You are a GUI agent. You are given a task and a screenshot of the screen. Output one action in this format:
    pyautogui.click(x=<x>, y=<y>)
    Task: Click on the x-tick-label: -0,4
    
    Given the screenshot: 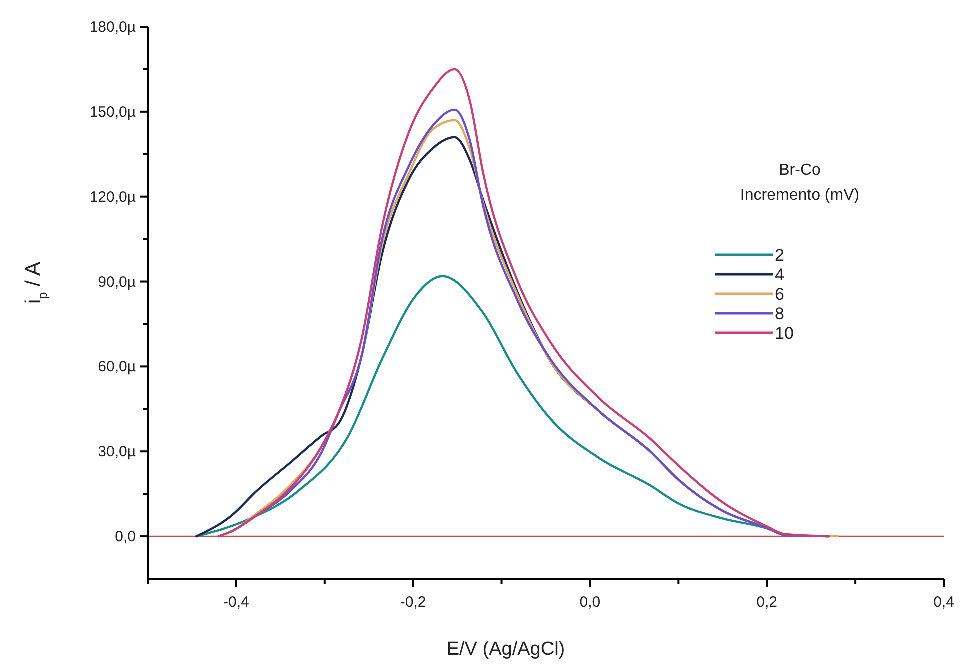 What is the action you would take?
    pyautogui.click(x=237, y=602)
    